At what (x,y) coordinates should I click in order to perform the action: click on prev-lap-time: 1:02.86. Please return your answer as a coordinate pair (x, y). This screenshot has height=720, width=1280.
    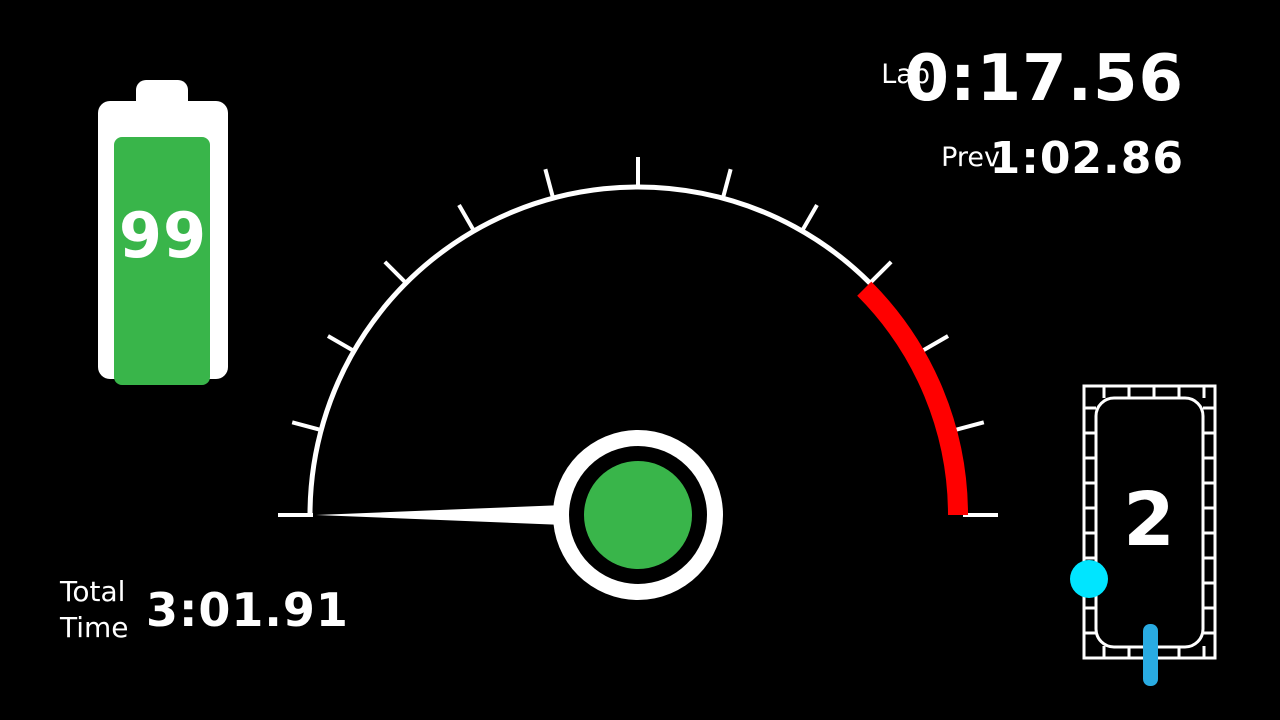
    Looking at the image, I should click on (1086, 158).